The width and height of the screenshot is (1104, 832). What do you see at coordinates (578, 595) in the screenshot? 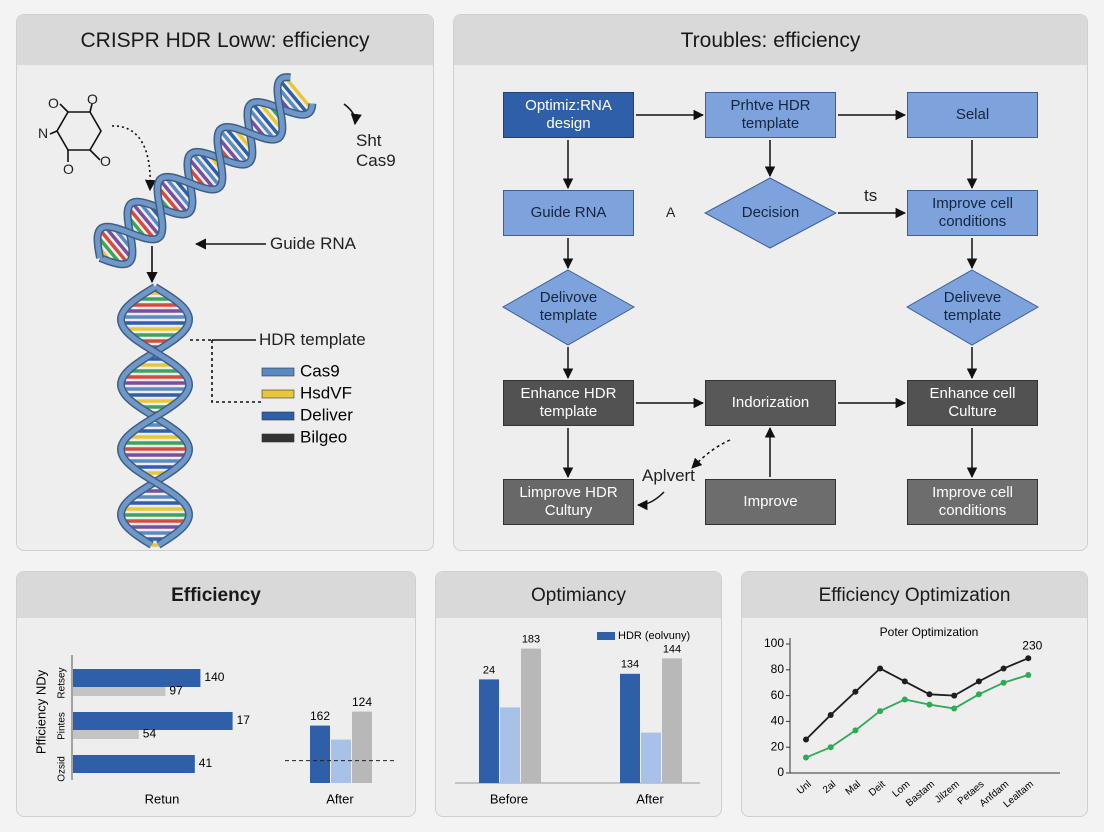
I see `panel-title: Optimiancy` at bounding box center [578, 595].